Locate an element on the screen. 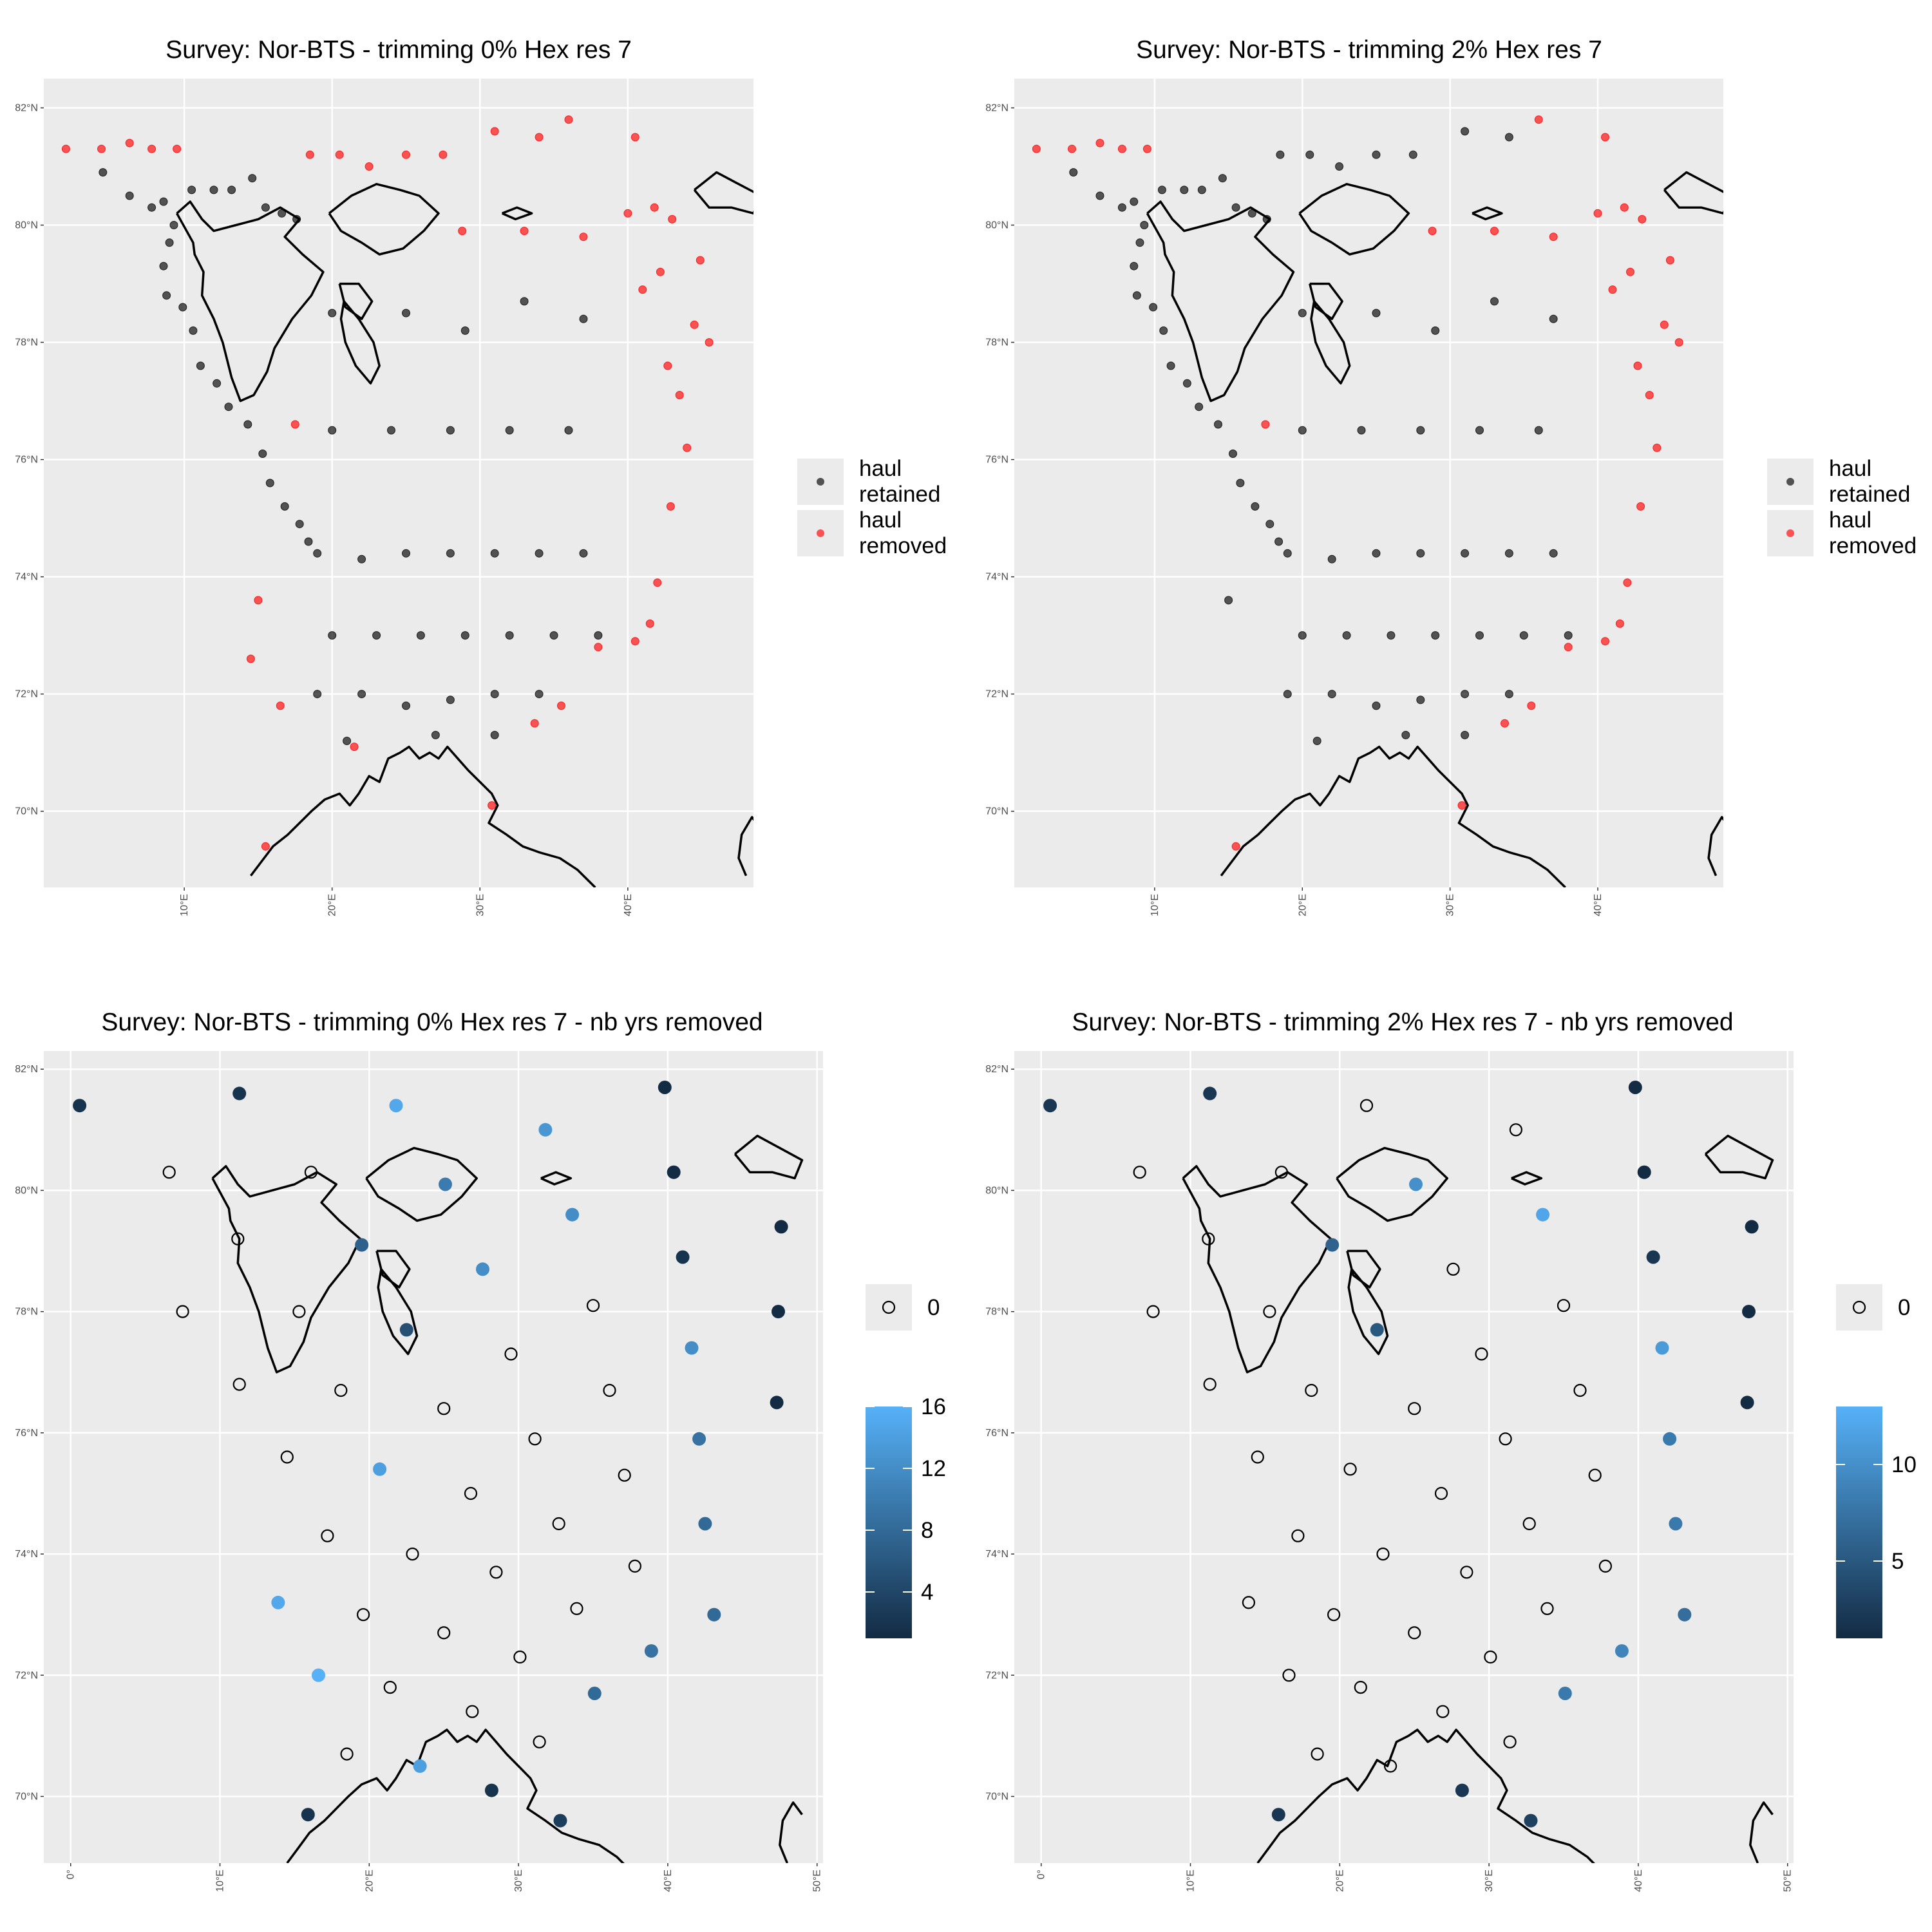 The width and height of the screenshot is (1932, 1932). y-tick-label: 80°N is located at coordinates (26, 1190).